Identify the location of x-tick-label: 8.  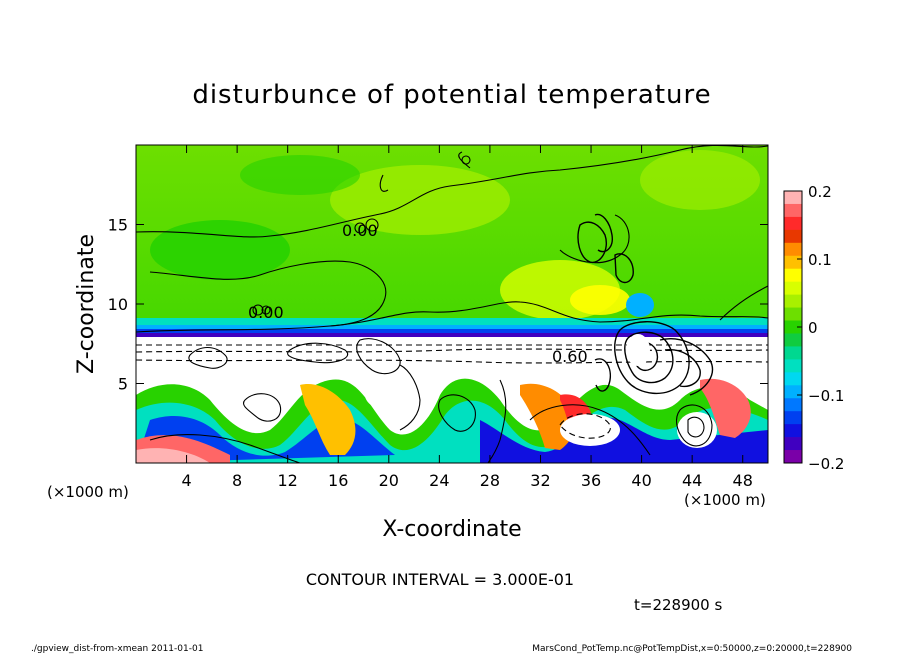
(237, 480).